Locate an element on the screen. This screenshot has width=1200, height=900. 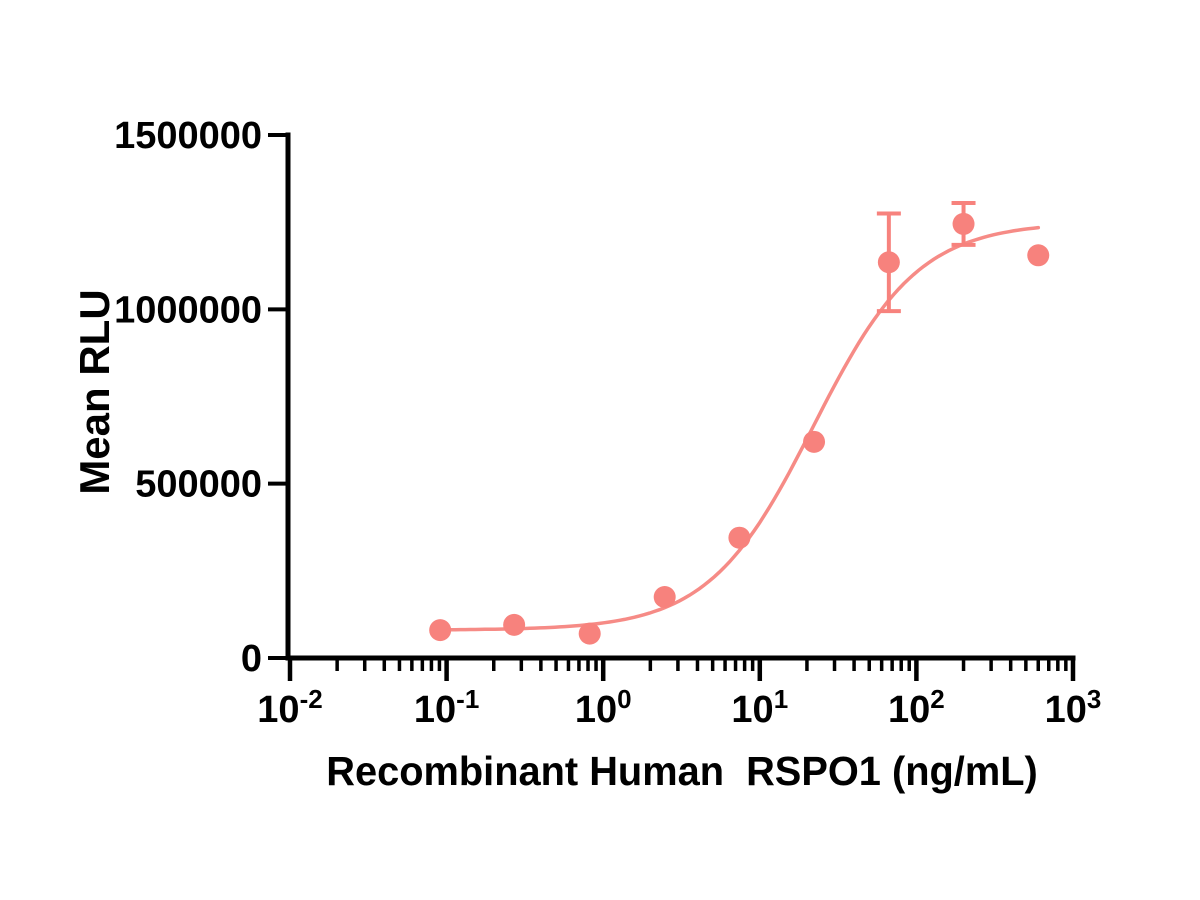
x-tick-label: 10³ is located at coordinates (1073, 707).